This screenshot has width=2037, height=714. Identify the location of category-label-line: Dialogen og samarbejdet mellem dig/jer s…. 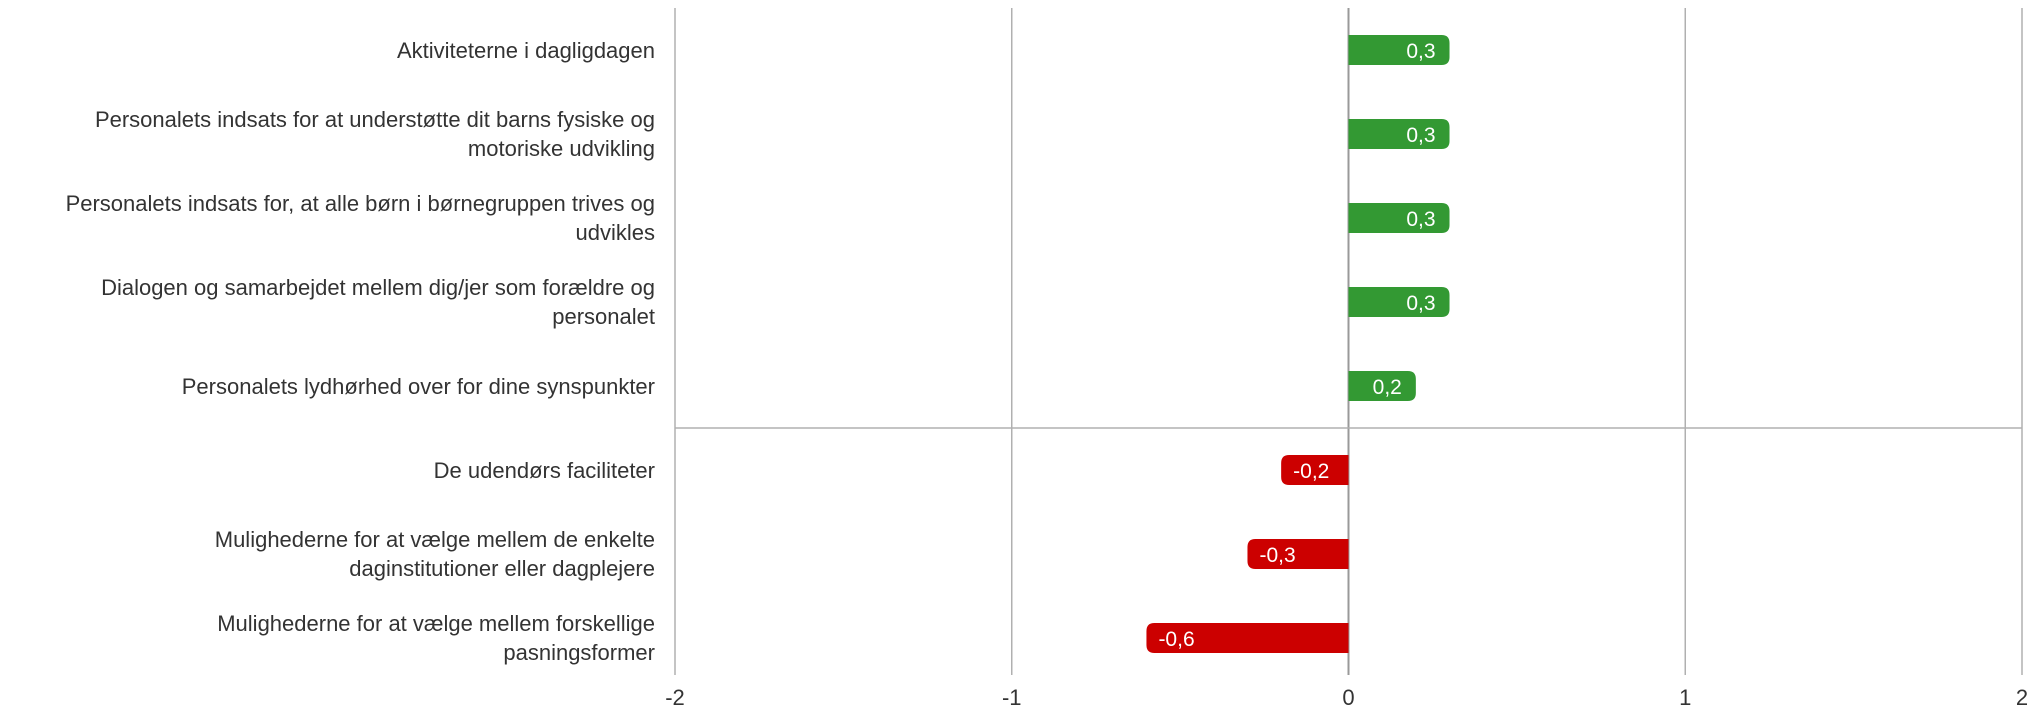
(378, 287).